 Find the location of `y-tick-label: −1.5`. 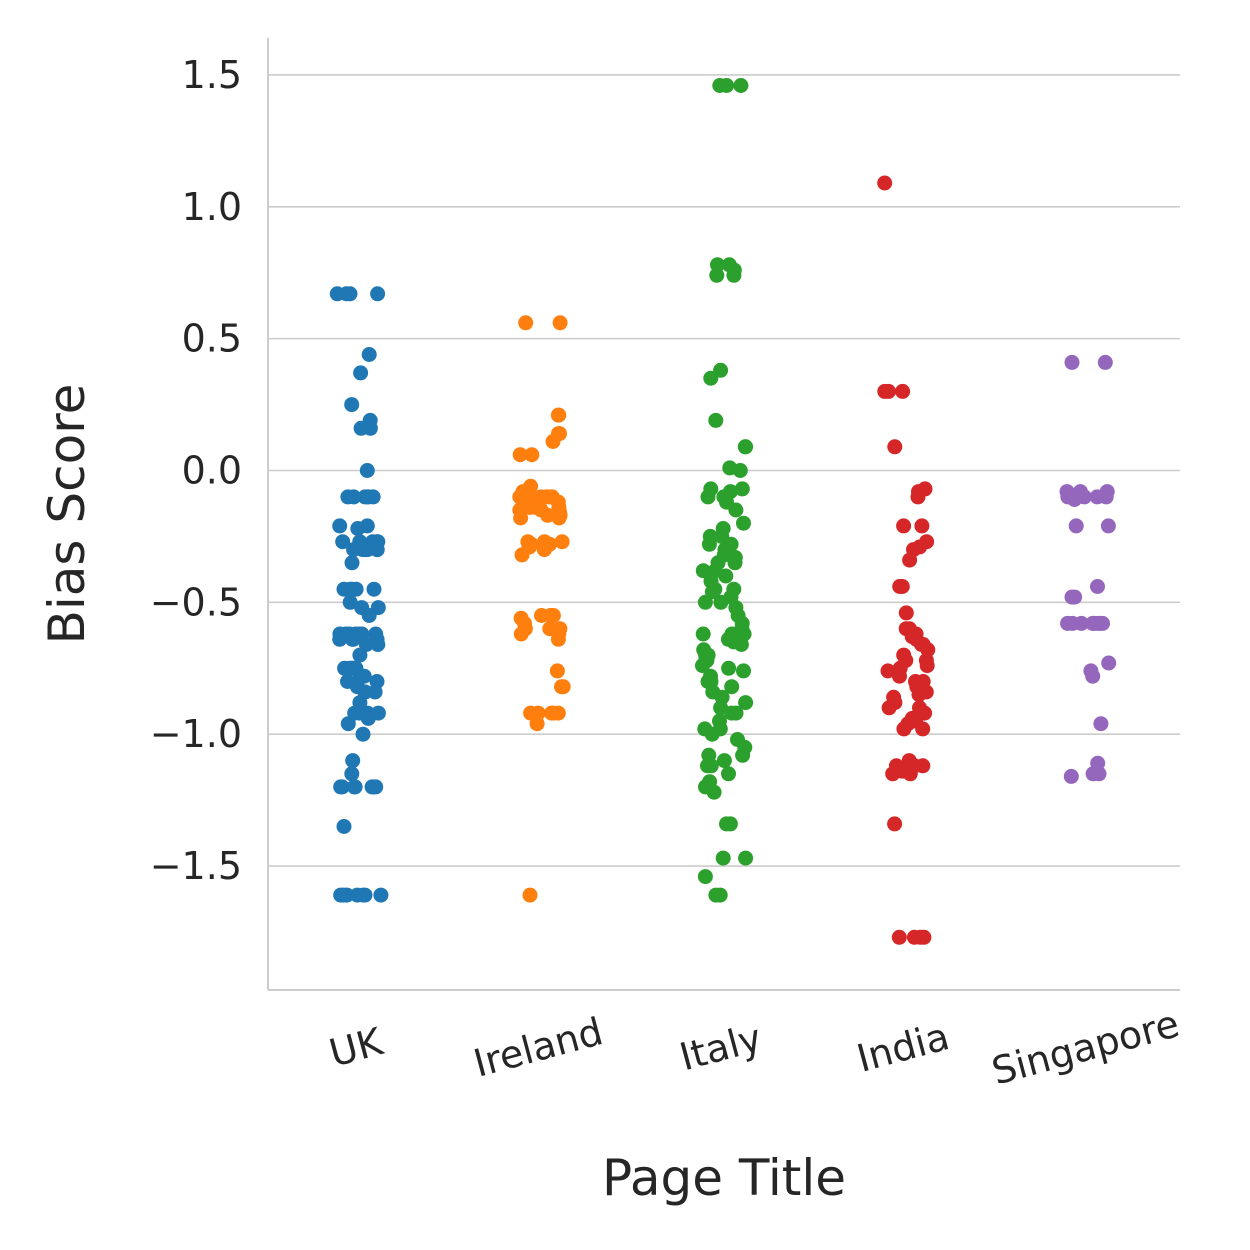

y-tick-label: −1.5 is located at coordinates (196, 866).